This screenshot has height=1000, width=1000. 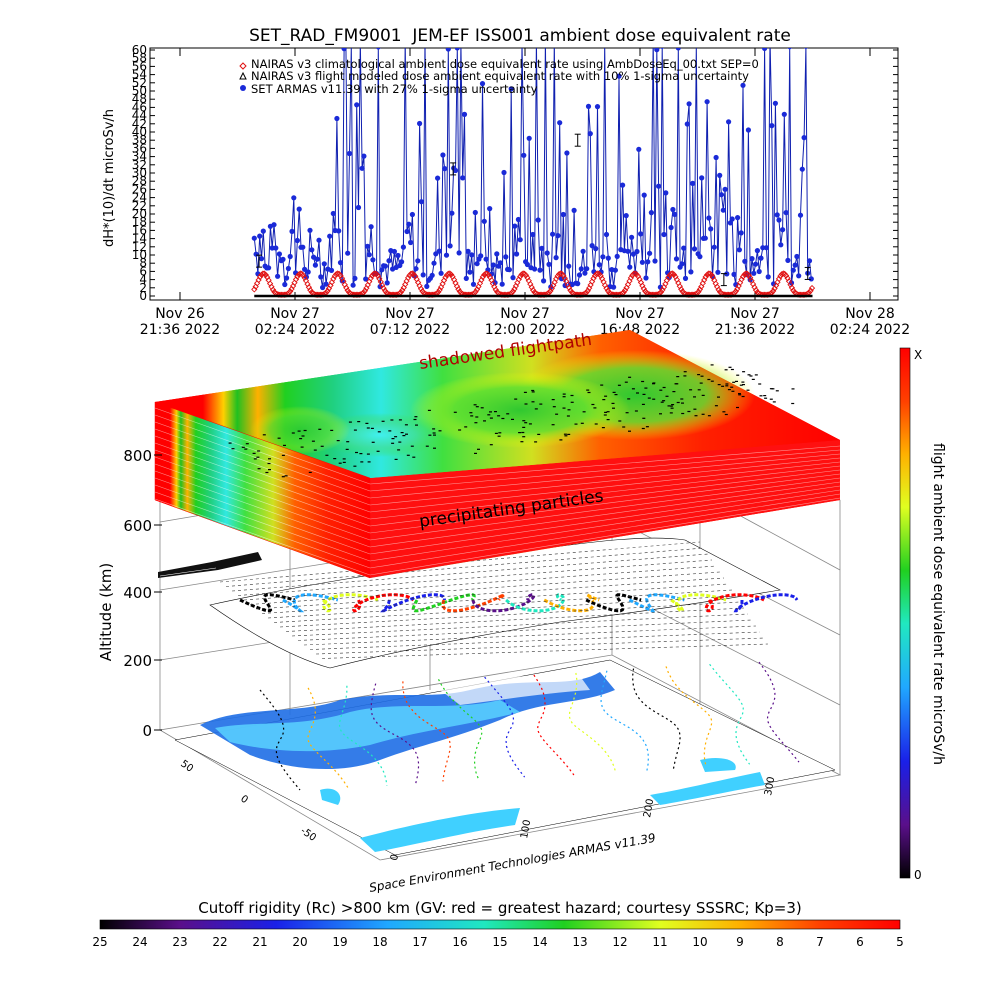 I want to click on y-tick-label: 44, so click(x=139, y=116).